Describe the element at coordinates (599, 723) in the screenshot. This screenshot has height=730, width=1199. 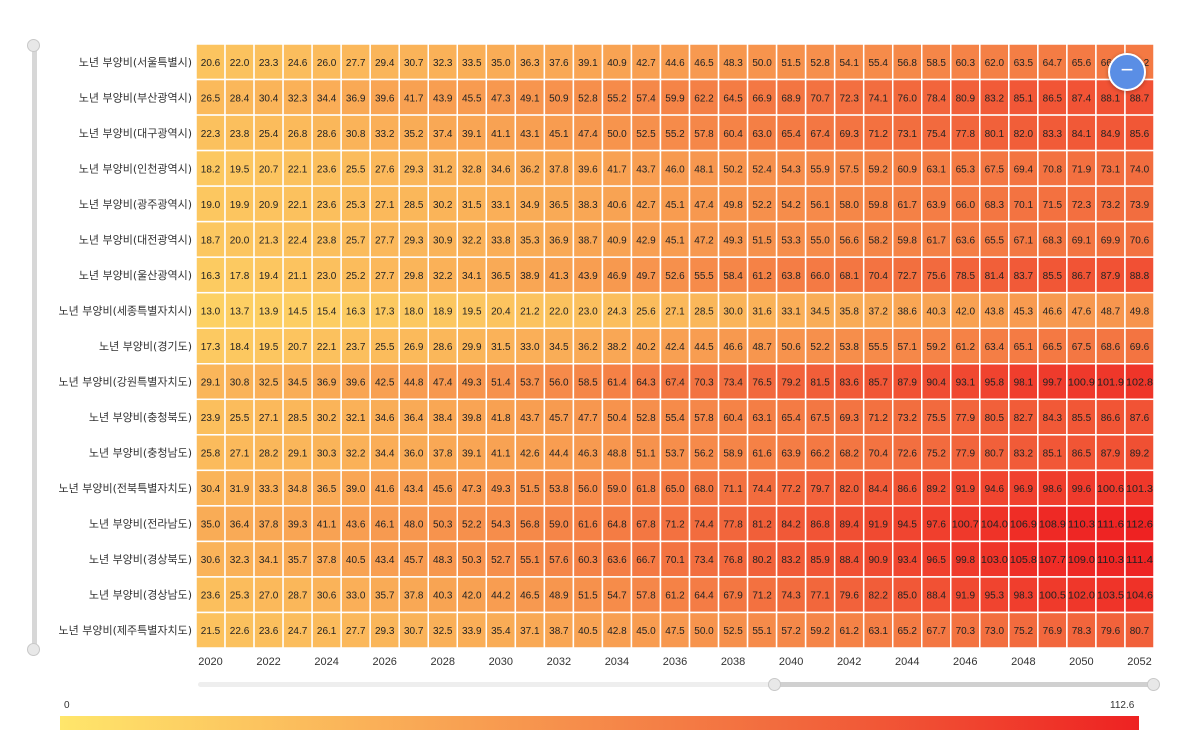
I see `colorbar-gradient` at that location.